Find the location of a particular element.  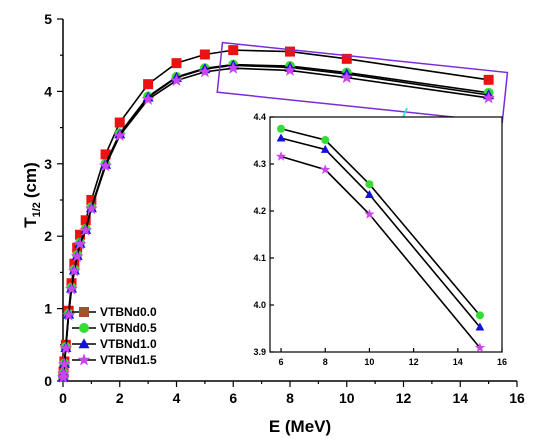

y-axis-title: T1/2 (cm) is located at coordinates (32, 195).